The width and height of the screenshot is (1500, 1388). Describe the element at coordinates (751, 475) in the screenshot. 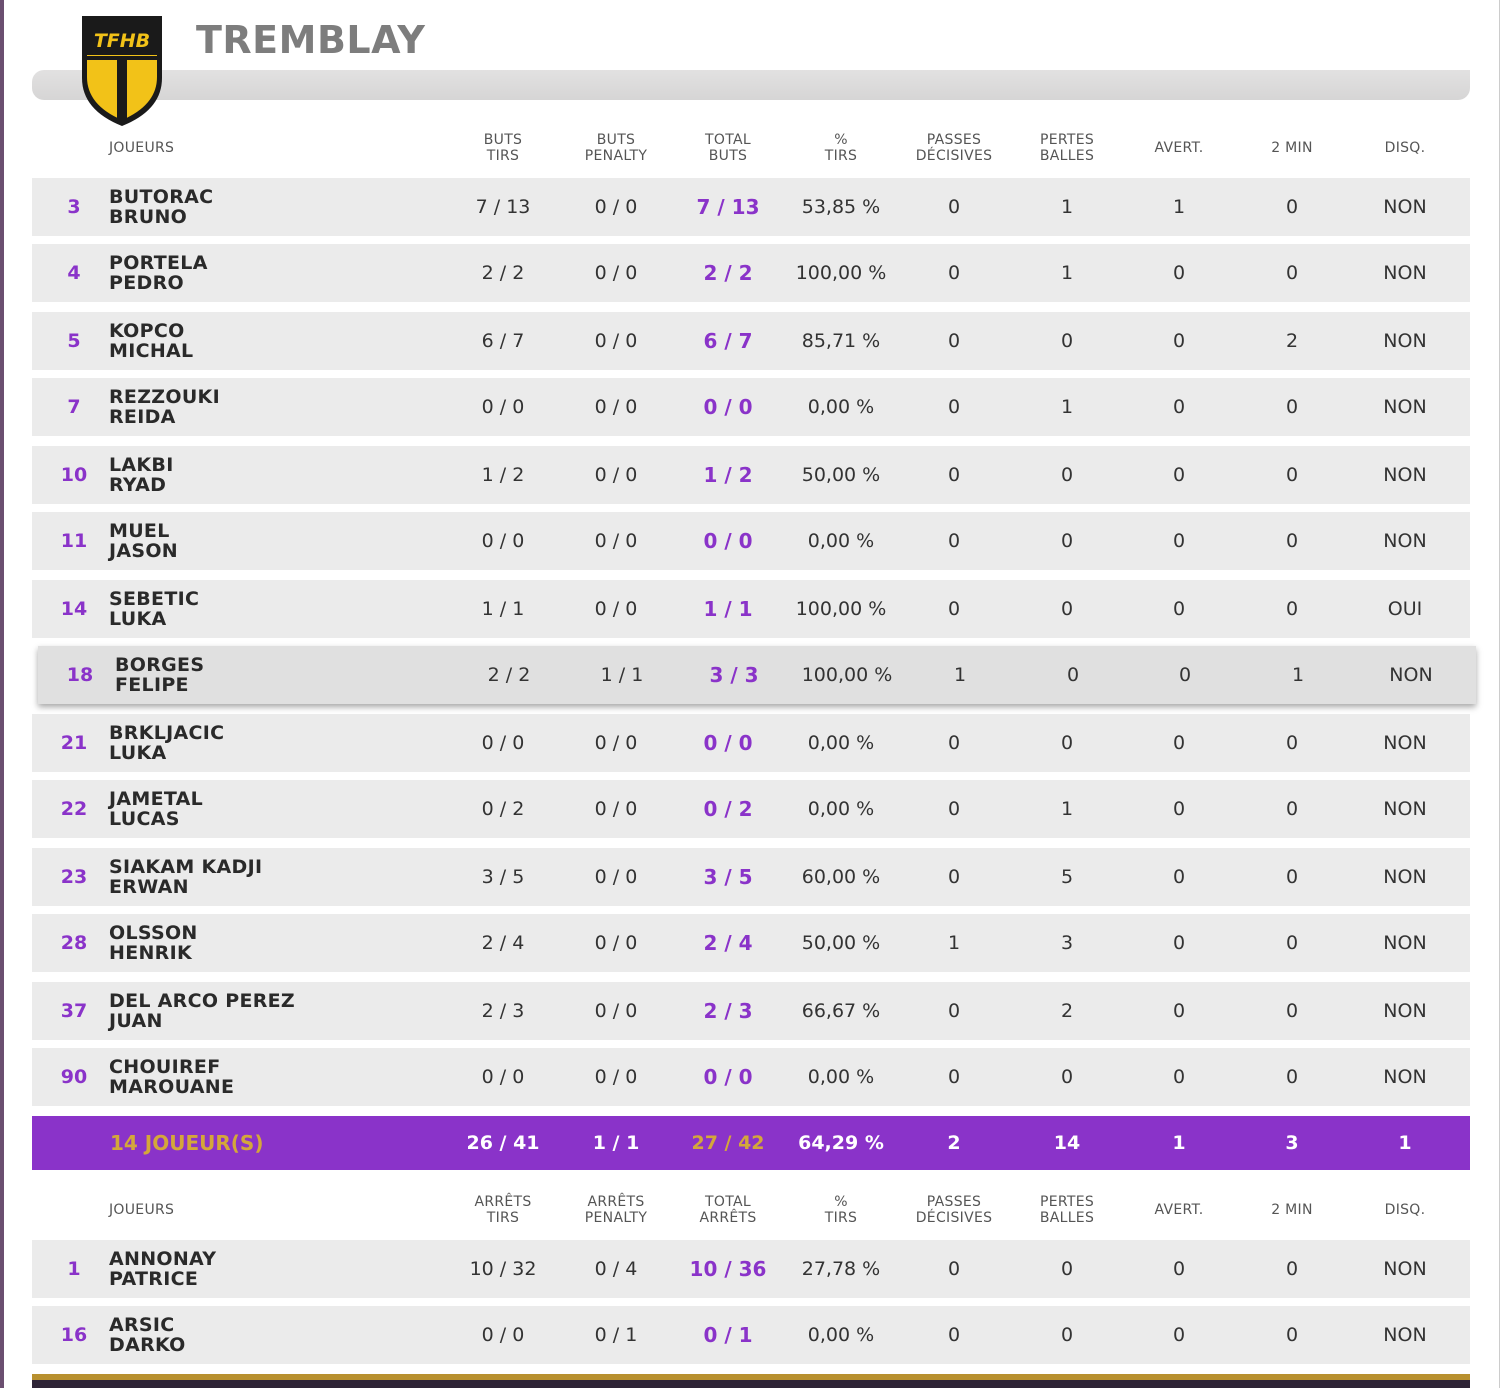

I see `player-row: 10 LAKBI RYAD 1 / 2 0 / 0 1 / 2 50,00 % 0 0 0 0 NON` at that location.